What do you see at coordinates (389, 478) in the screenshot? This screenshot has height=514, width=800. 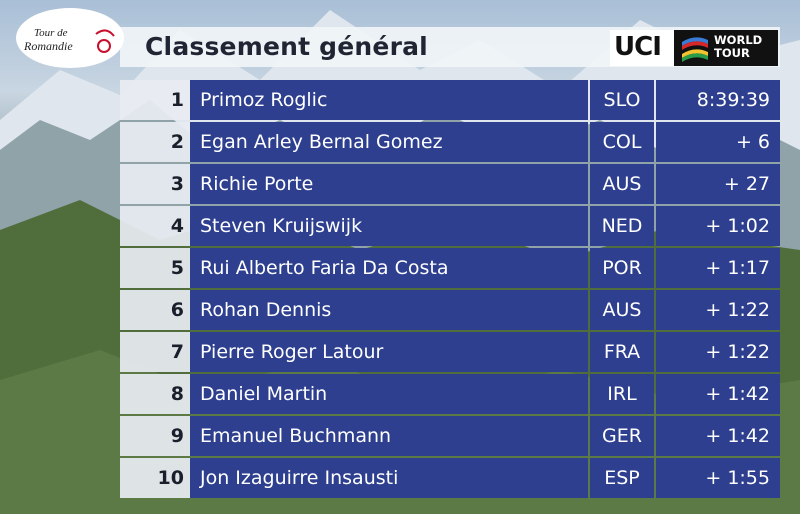 I see `rider-name-cell: Jon Izaguirre Insausti` at bounding box center [389, 478].